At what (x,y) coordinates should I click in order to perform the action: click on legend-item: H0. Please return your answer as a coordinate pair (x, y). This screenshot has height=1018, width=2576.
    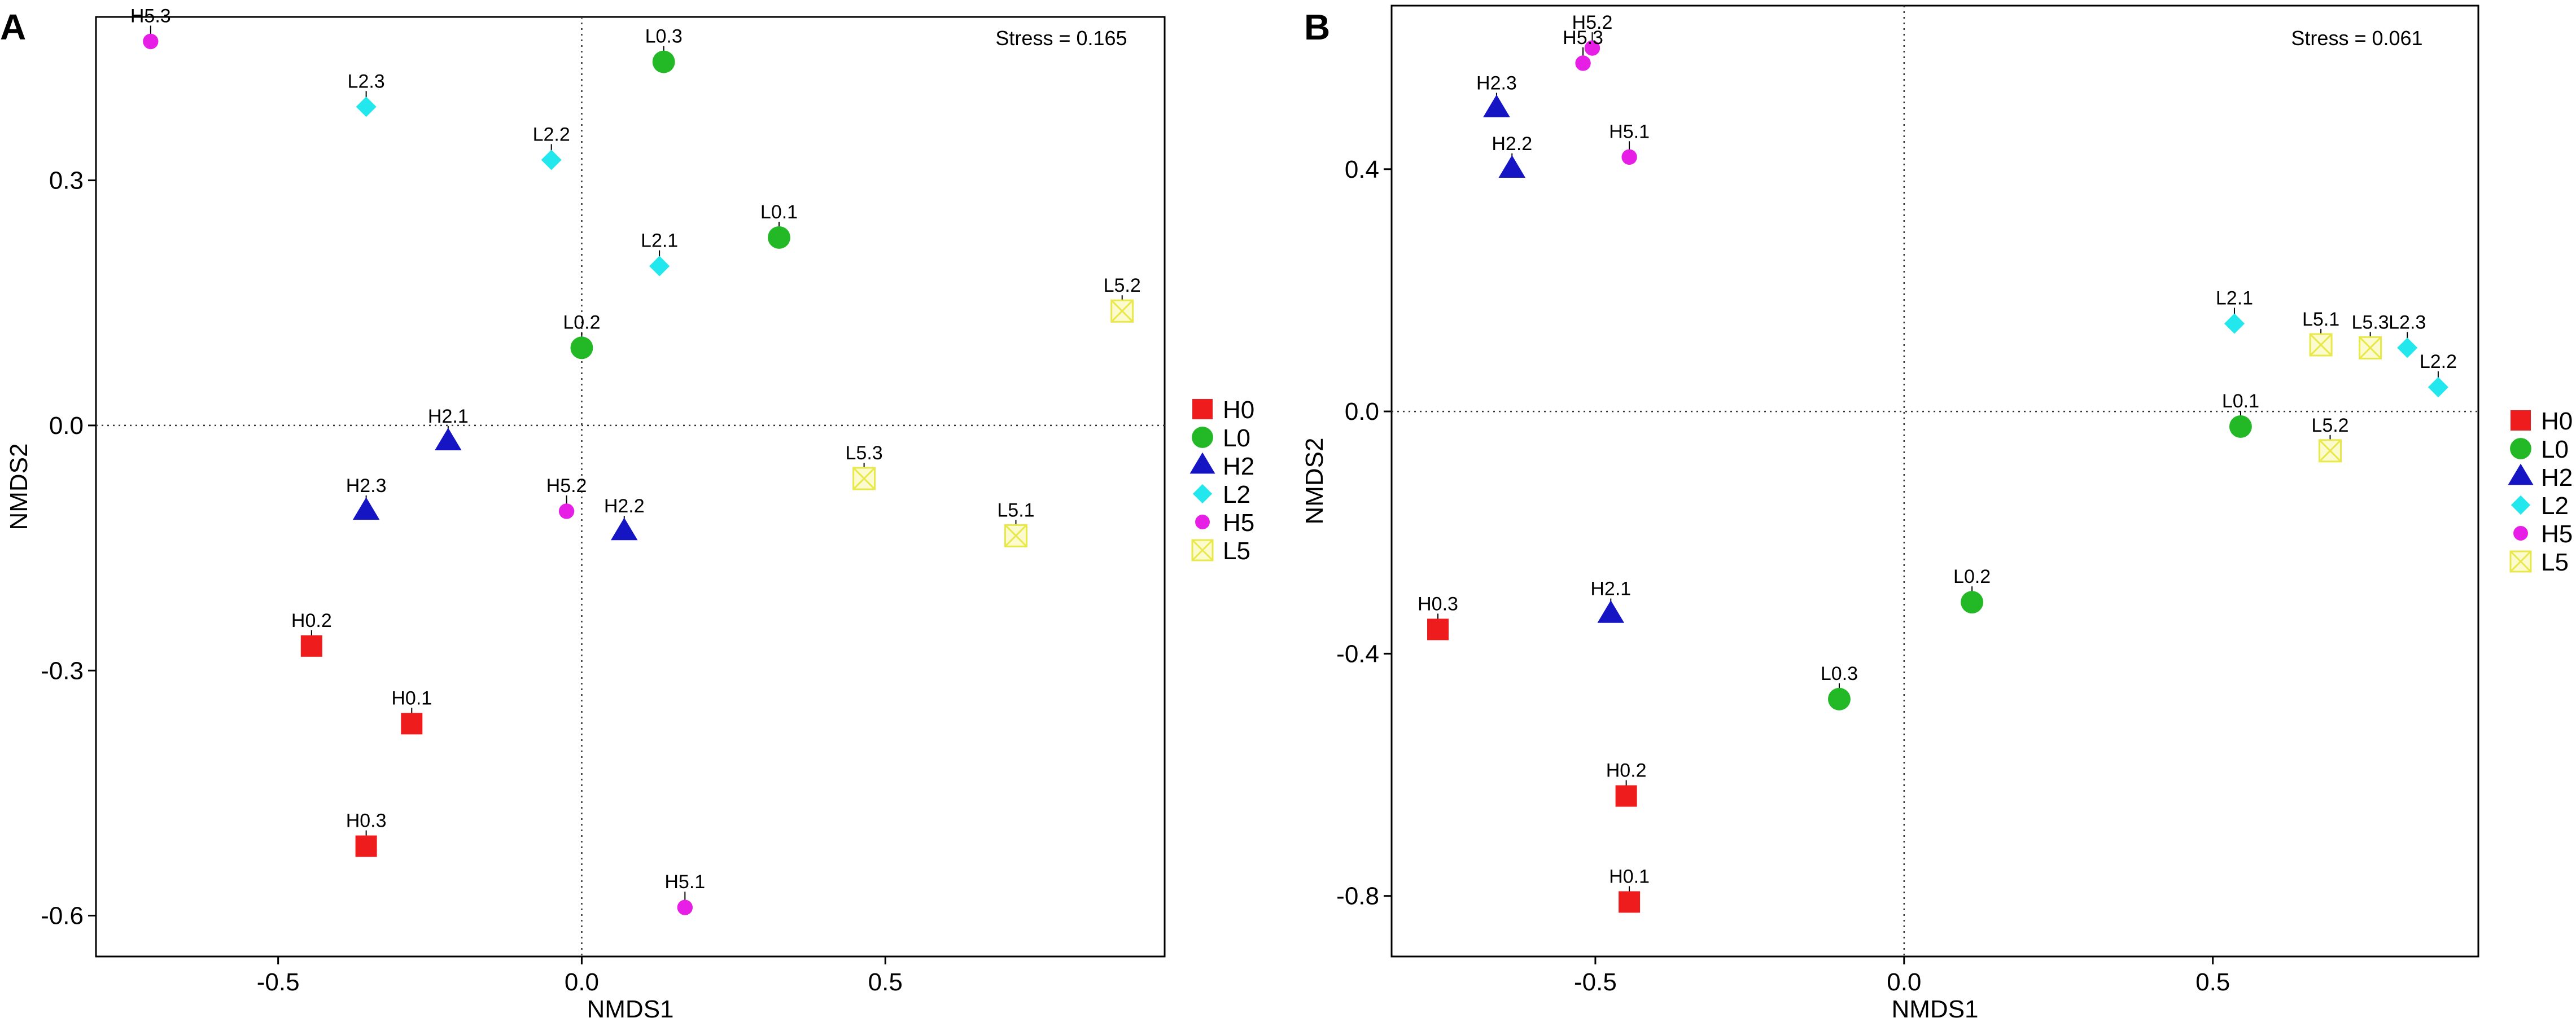
    Looking at the image, I should click on (1223, 410).